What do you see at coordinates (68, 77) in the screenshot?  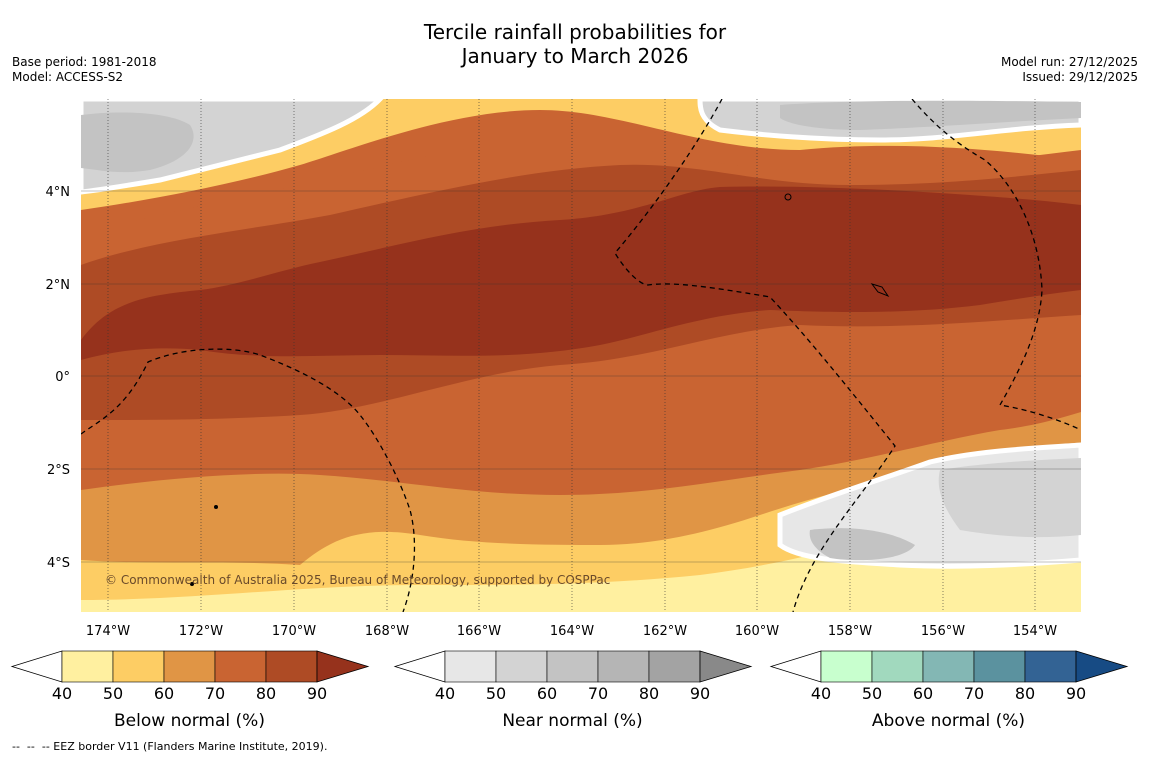 I see `model-text: Model: ACCESS-S2` at bounding box center [68, 77].